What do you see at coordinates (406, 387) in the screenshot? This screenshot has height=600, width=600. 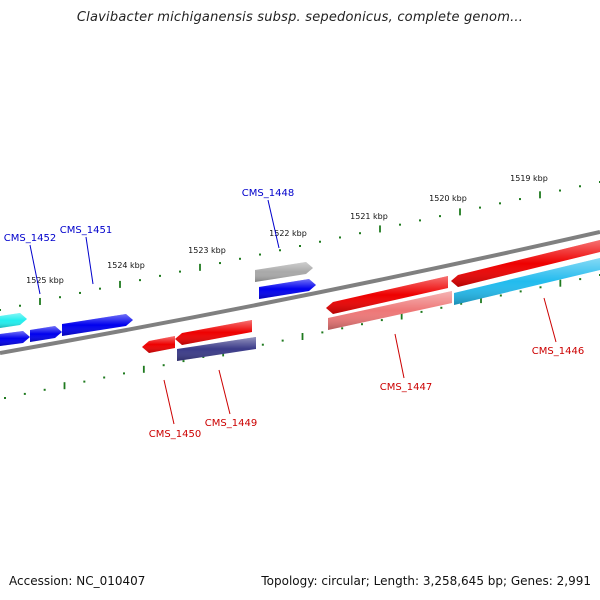 I see `gene-label: CMS_1447` at bounding box center [406, 387].